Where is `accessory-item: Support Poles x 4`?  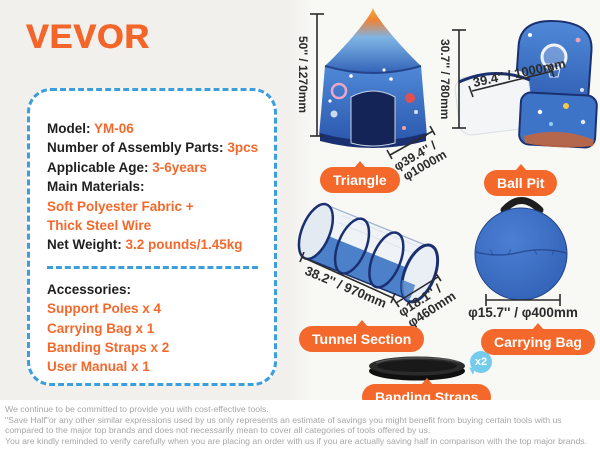
accessory-item: Support Poles x 4 is located at coordinates (104, 309).